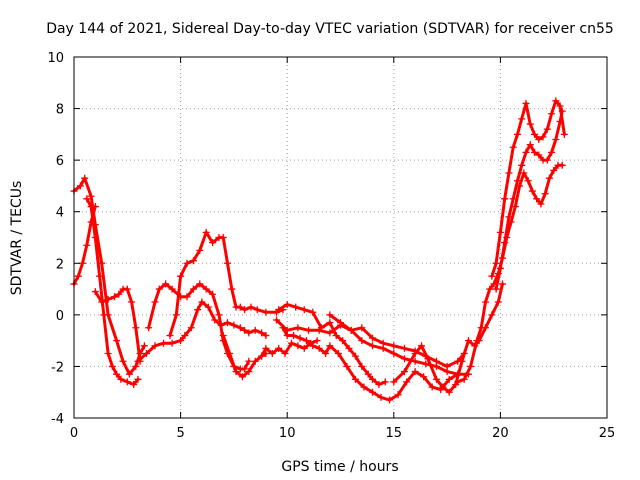 This screenshot has width=640, height=480. I want to click on x-tick-label: 25, so click(607, 433).